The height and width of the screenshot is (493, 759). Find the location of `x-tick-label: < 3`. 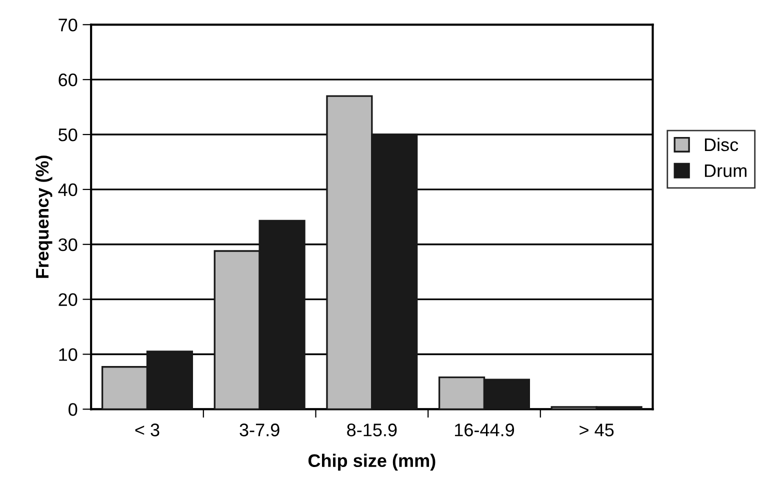

x-tick-label: < 3 is located at coordinates (147, 430).